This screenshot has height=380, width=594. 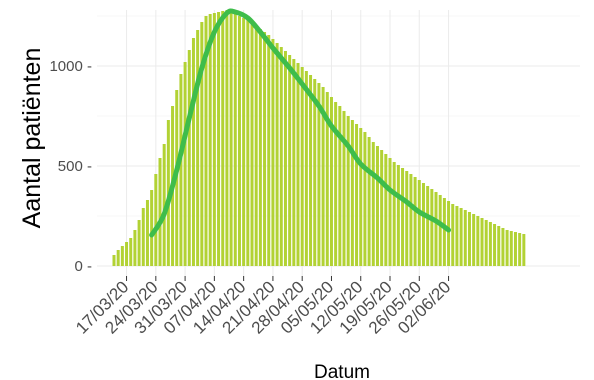 What do you see at coordinates (83, 266) in the screenshot?
I see `y-tick-label: 0 -` at bounding box center [83, 266].